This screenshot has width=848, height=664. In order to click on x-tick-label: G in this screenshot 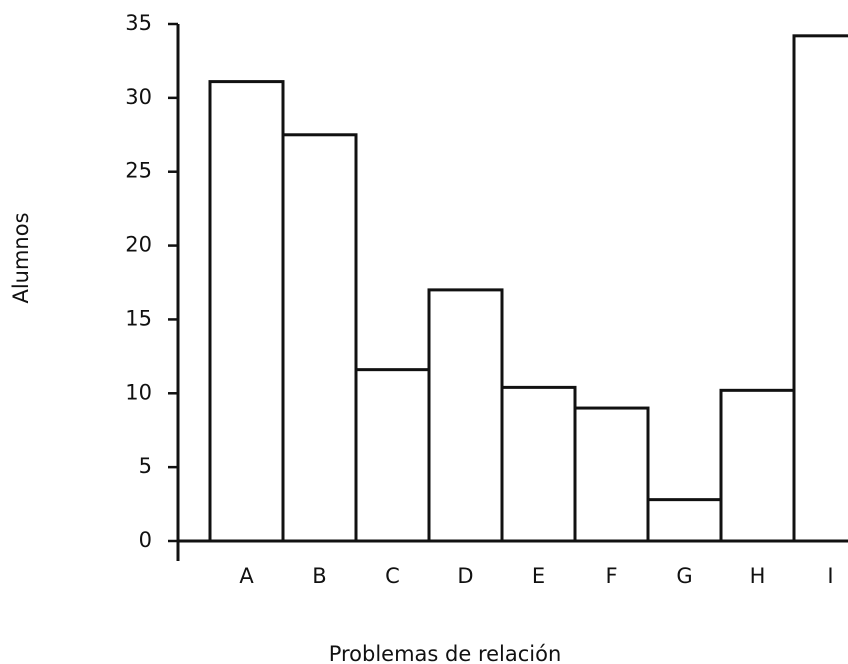, I will do `click(684, 576)`.